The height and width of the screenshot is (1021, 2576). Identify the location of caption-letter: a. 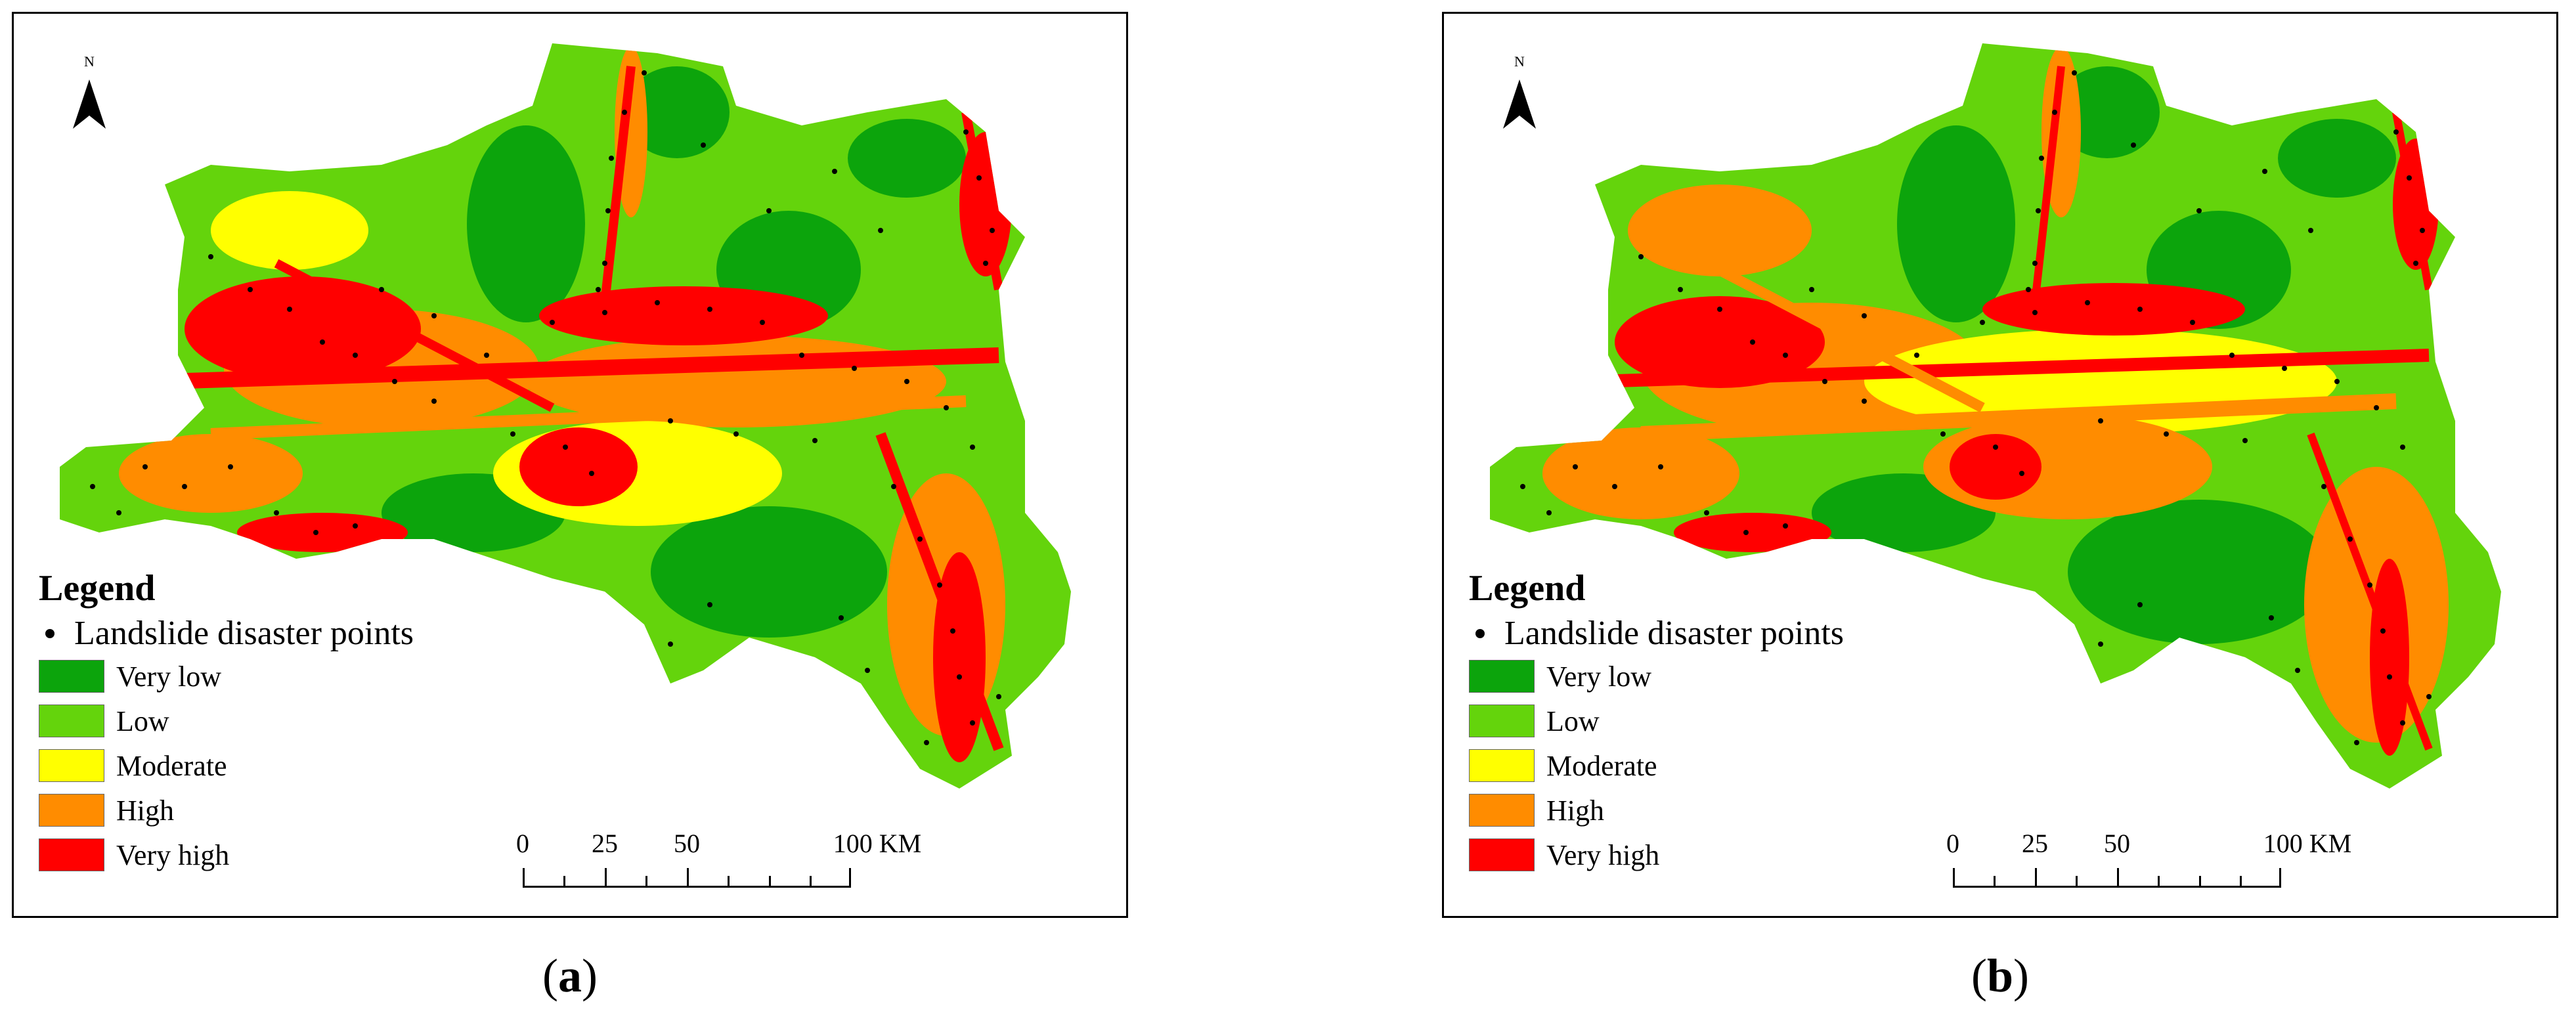
(570, 975).